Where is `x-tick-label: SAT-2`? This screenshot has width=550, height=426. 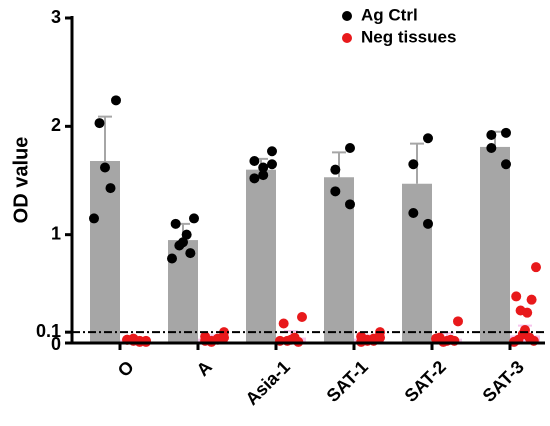
x-tick-label: SAT-2 is located at coordinates (425, 381).